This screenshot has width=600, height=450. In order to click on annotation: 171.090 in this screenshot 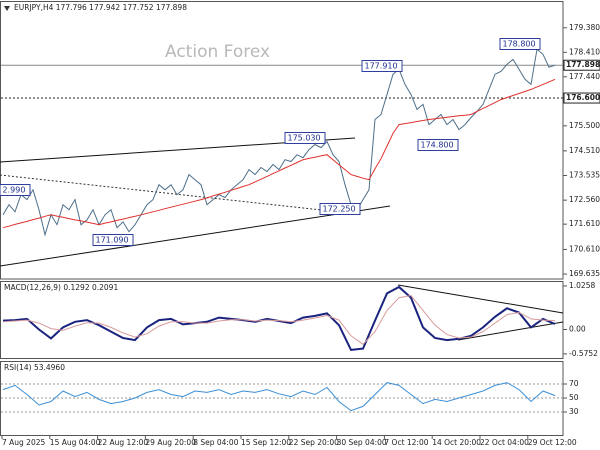, I will do `click(112, 240)`.